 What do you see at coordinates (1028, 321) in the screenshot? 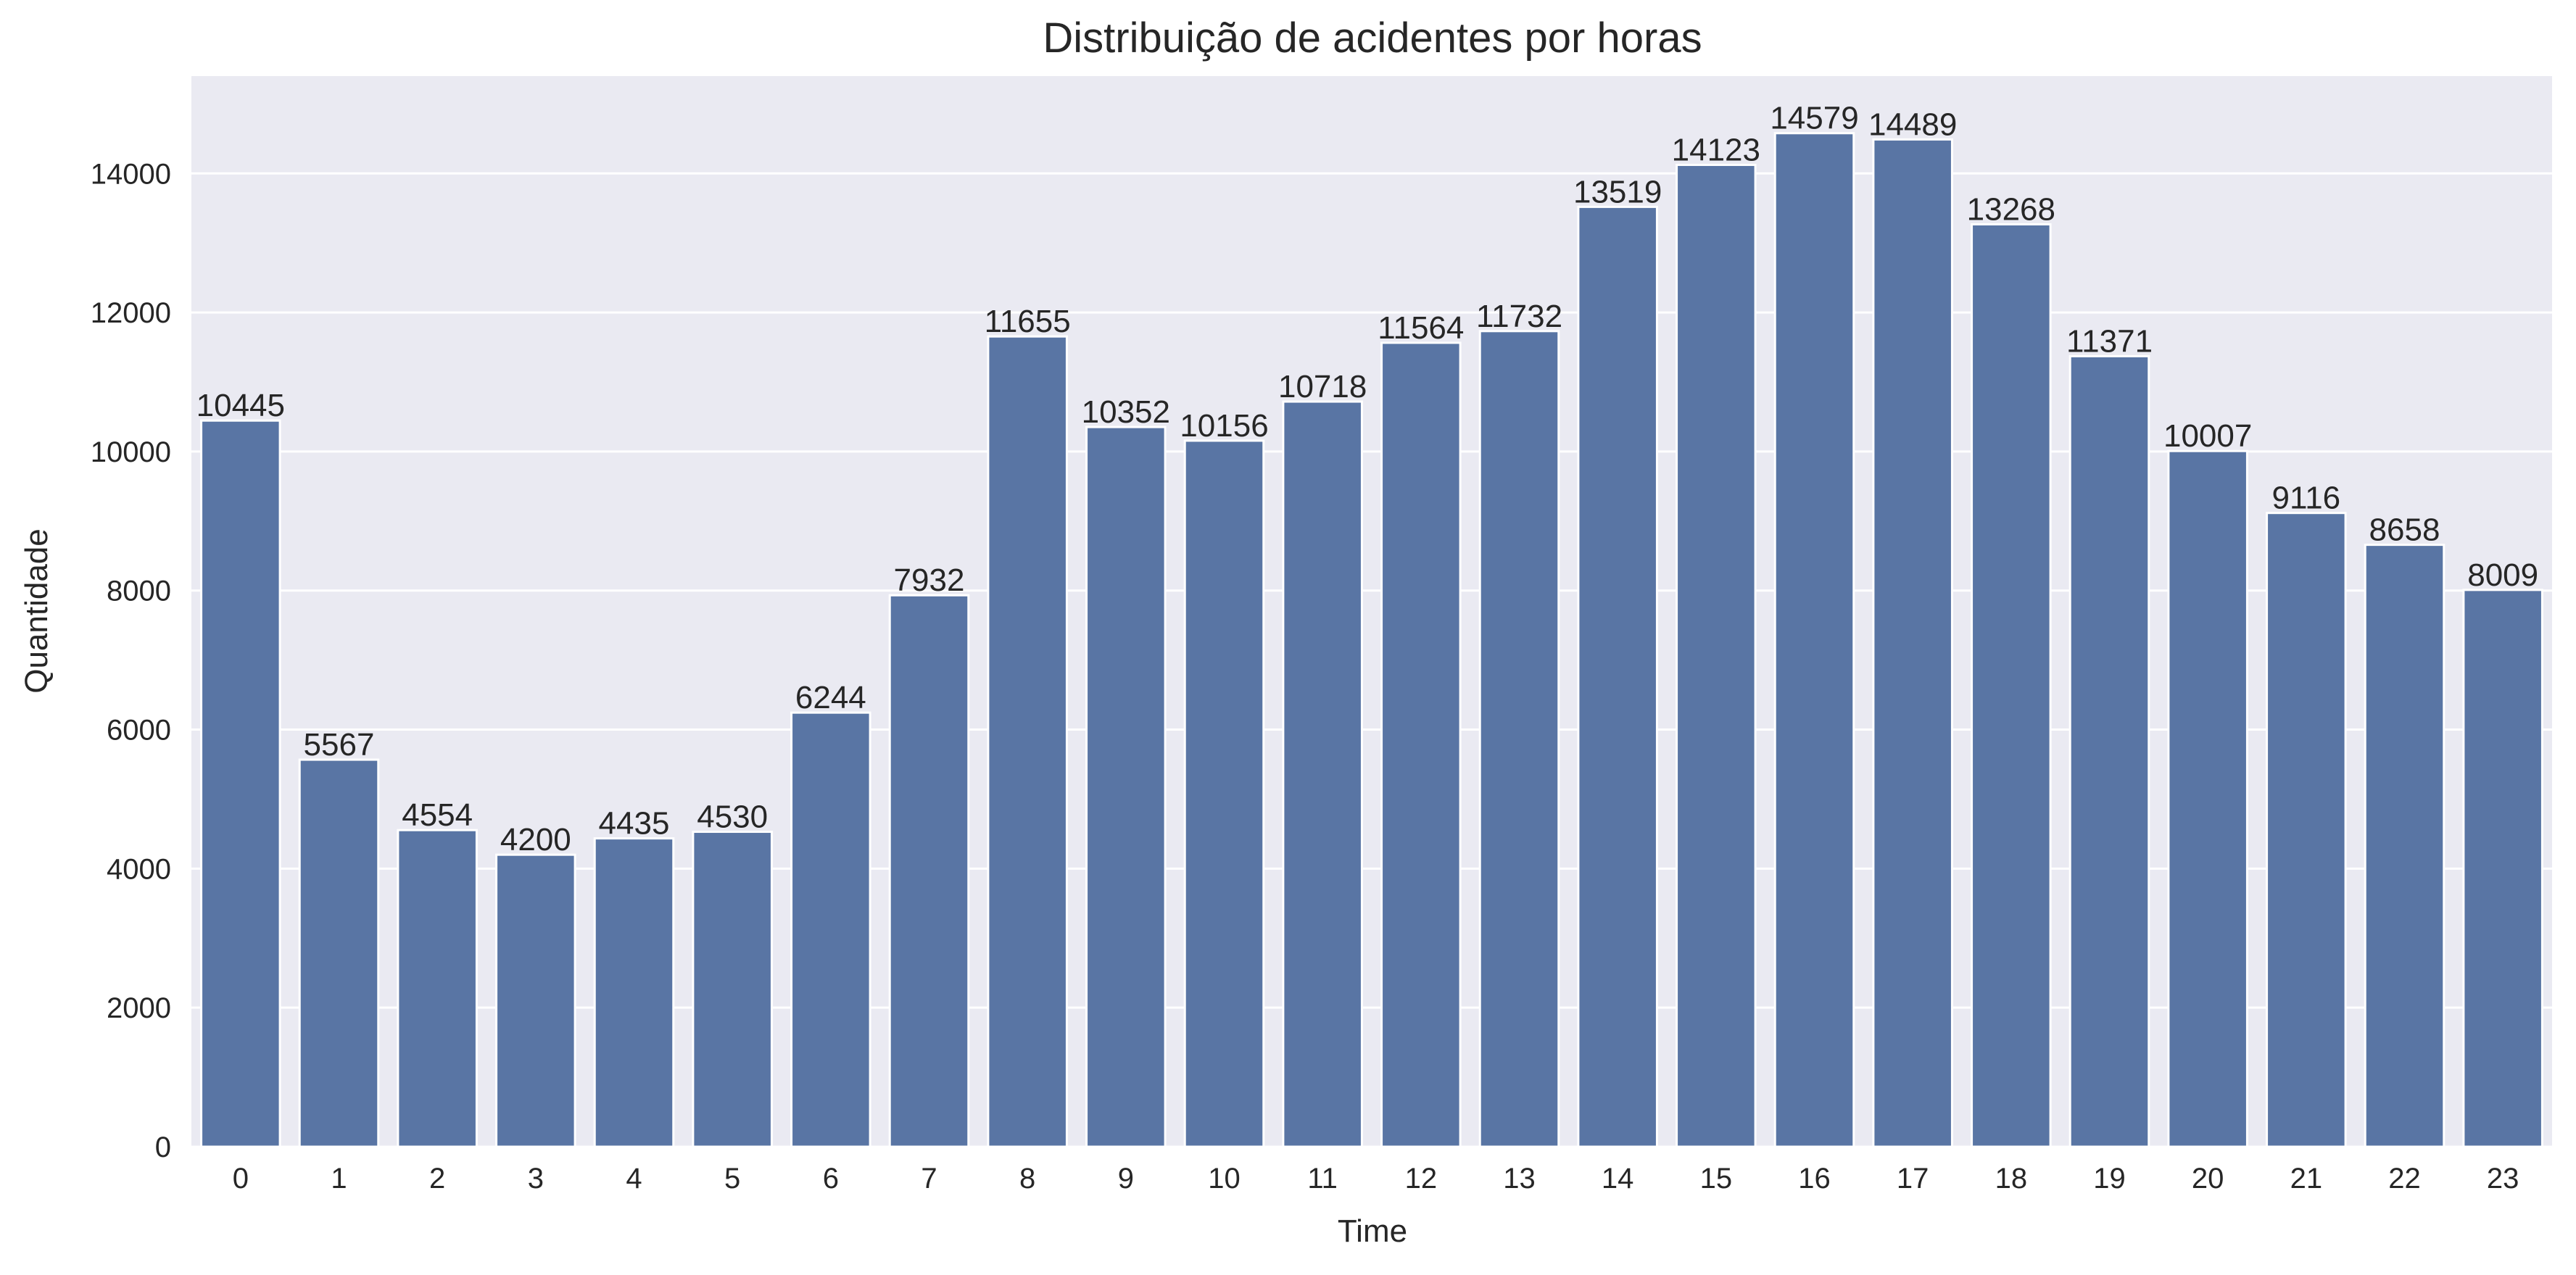
I see `data-label-hour-8: 11655` at bounding box center [1028, 321].